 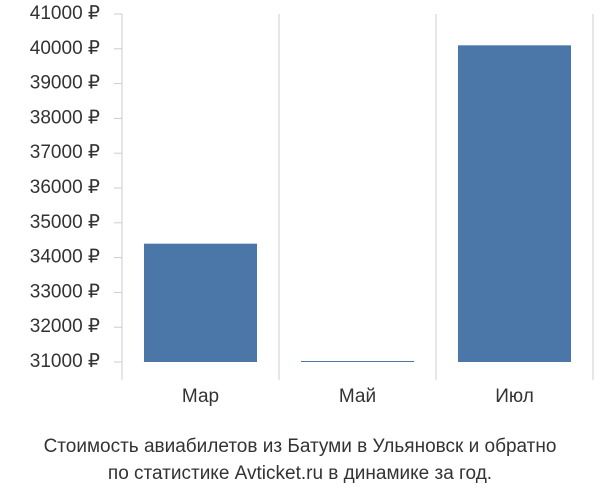 What do you see at coordinates (65, 291) in the screenshot?
I see `y-tick-label: 33000 ₽` at bounding box center [65, 291].